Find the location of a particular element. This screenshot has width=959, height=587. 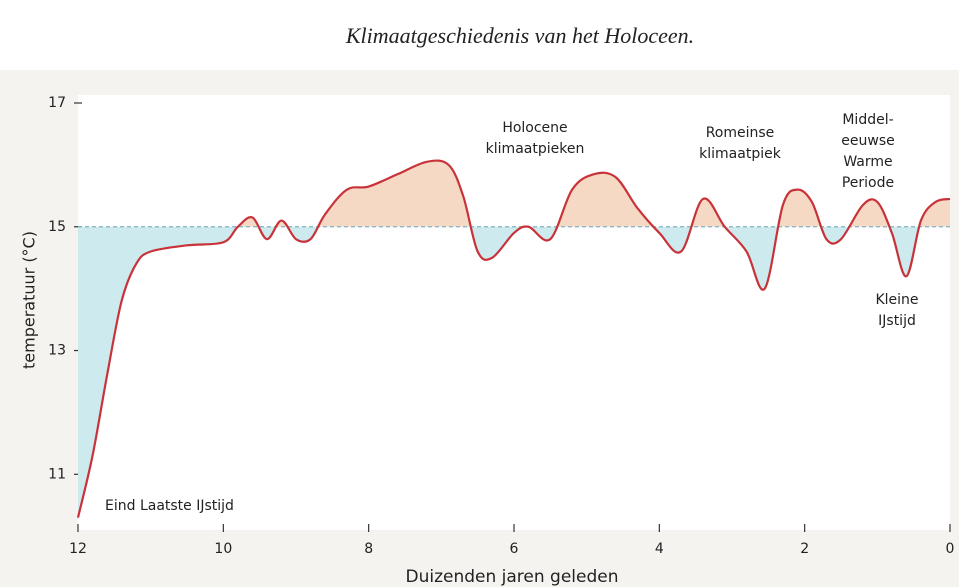

x-tick-label: 0 is located at coordinates (950, 549).